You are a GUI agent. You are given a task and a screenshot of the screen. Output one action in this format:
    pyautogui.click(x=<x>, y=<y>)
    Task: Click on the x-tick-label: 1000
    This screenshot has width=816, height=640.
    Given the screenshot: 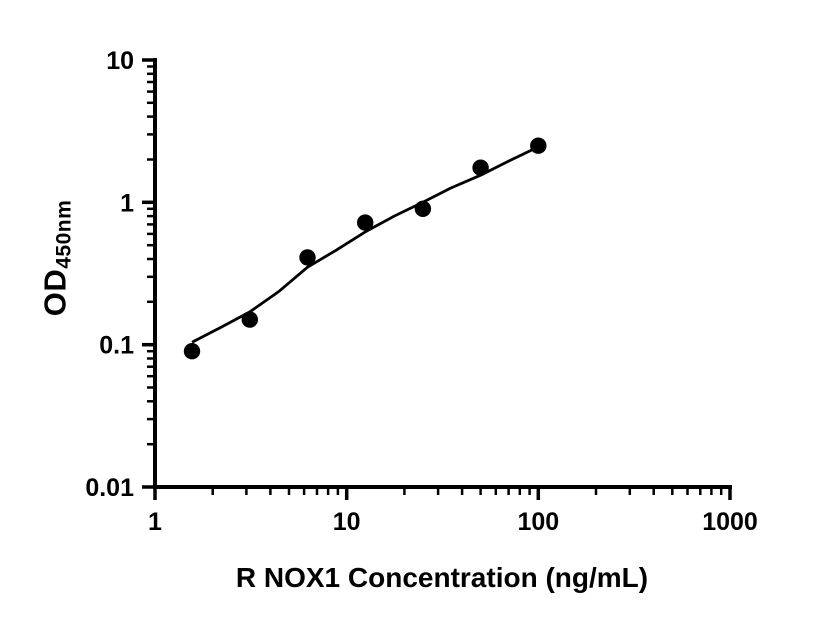 What is the action you would take?
    pyautogui.click(x=730, y=522)
    